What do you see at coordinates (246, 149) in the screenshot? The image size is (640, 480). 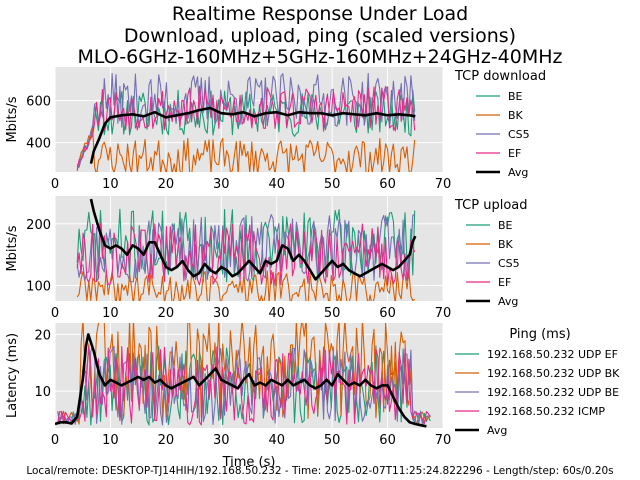 I see `series-line-bk` at bounding box center [246, 149].